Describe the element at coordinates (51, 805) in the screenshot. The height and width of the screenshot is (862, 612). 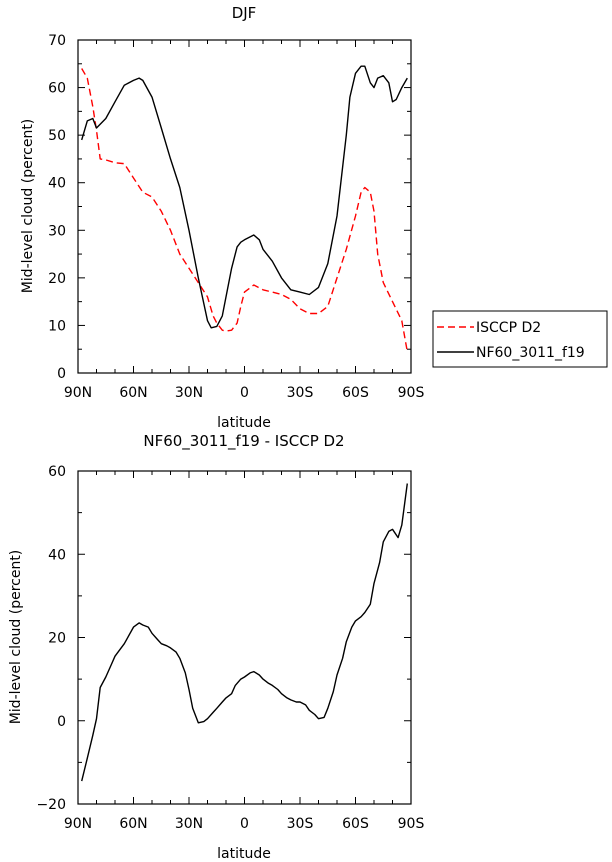
I see `y-tick-label: −20` at that location.